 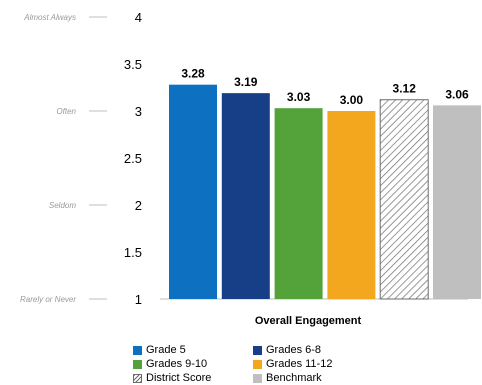 I want to click on legend-item: Grades 11-12, so click(x=318, y=364).